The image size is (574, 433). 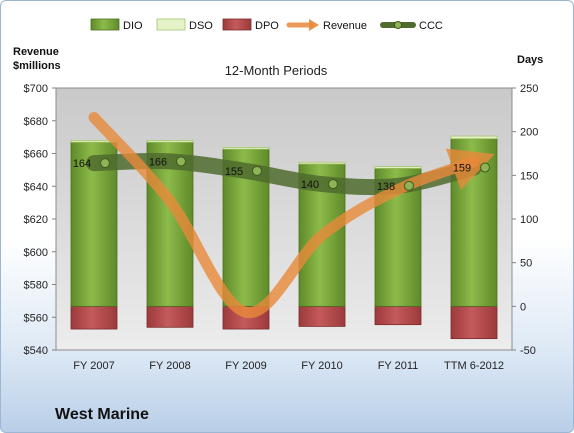 I want to click on x-tick-label: FY 2009, so click(x=245, y=366).